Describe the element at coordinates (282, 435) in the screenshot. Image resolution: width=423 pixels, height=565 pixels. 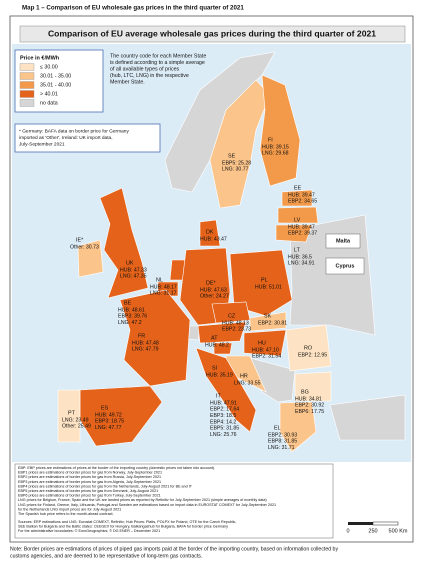
I see `country-price: EBP2: 30.93` at that location.